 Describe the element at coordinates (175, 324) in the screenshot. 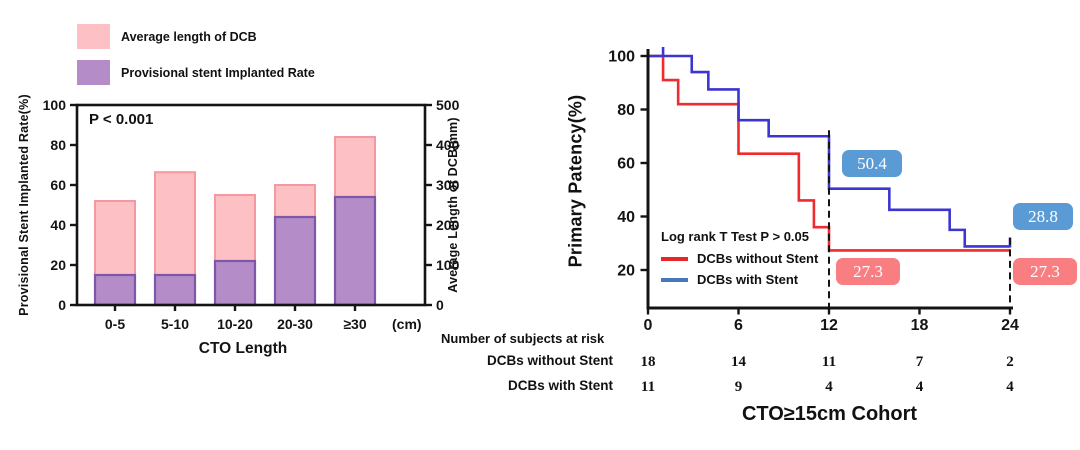

I see `x-category-label: 5-10` at that location.